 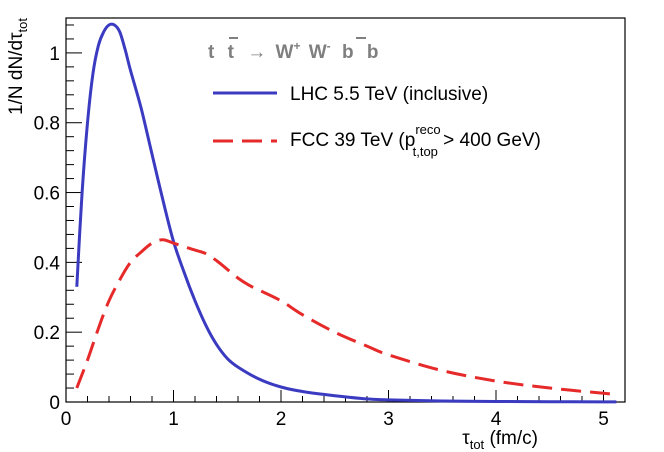 I want to click on y-tick-label: 0.4, so click(x=47, y=263).